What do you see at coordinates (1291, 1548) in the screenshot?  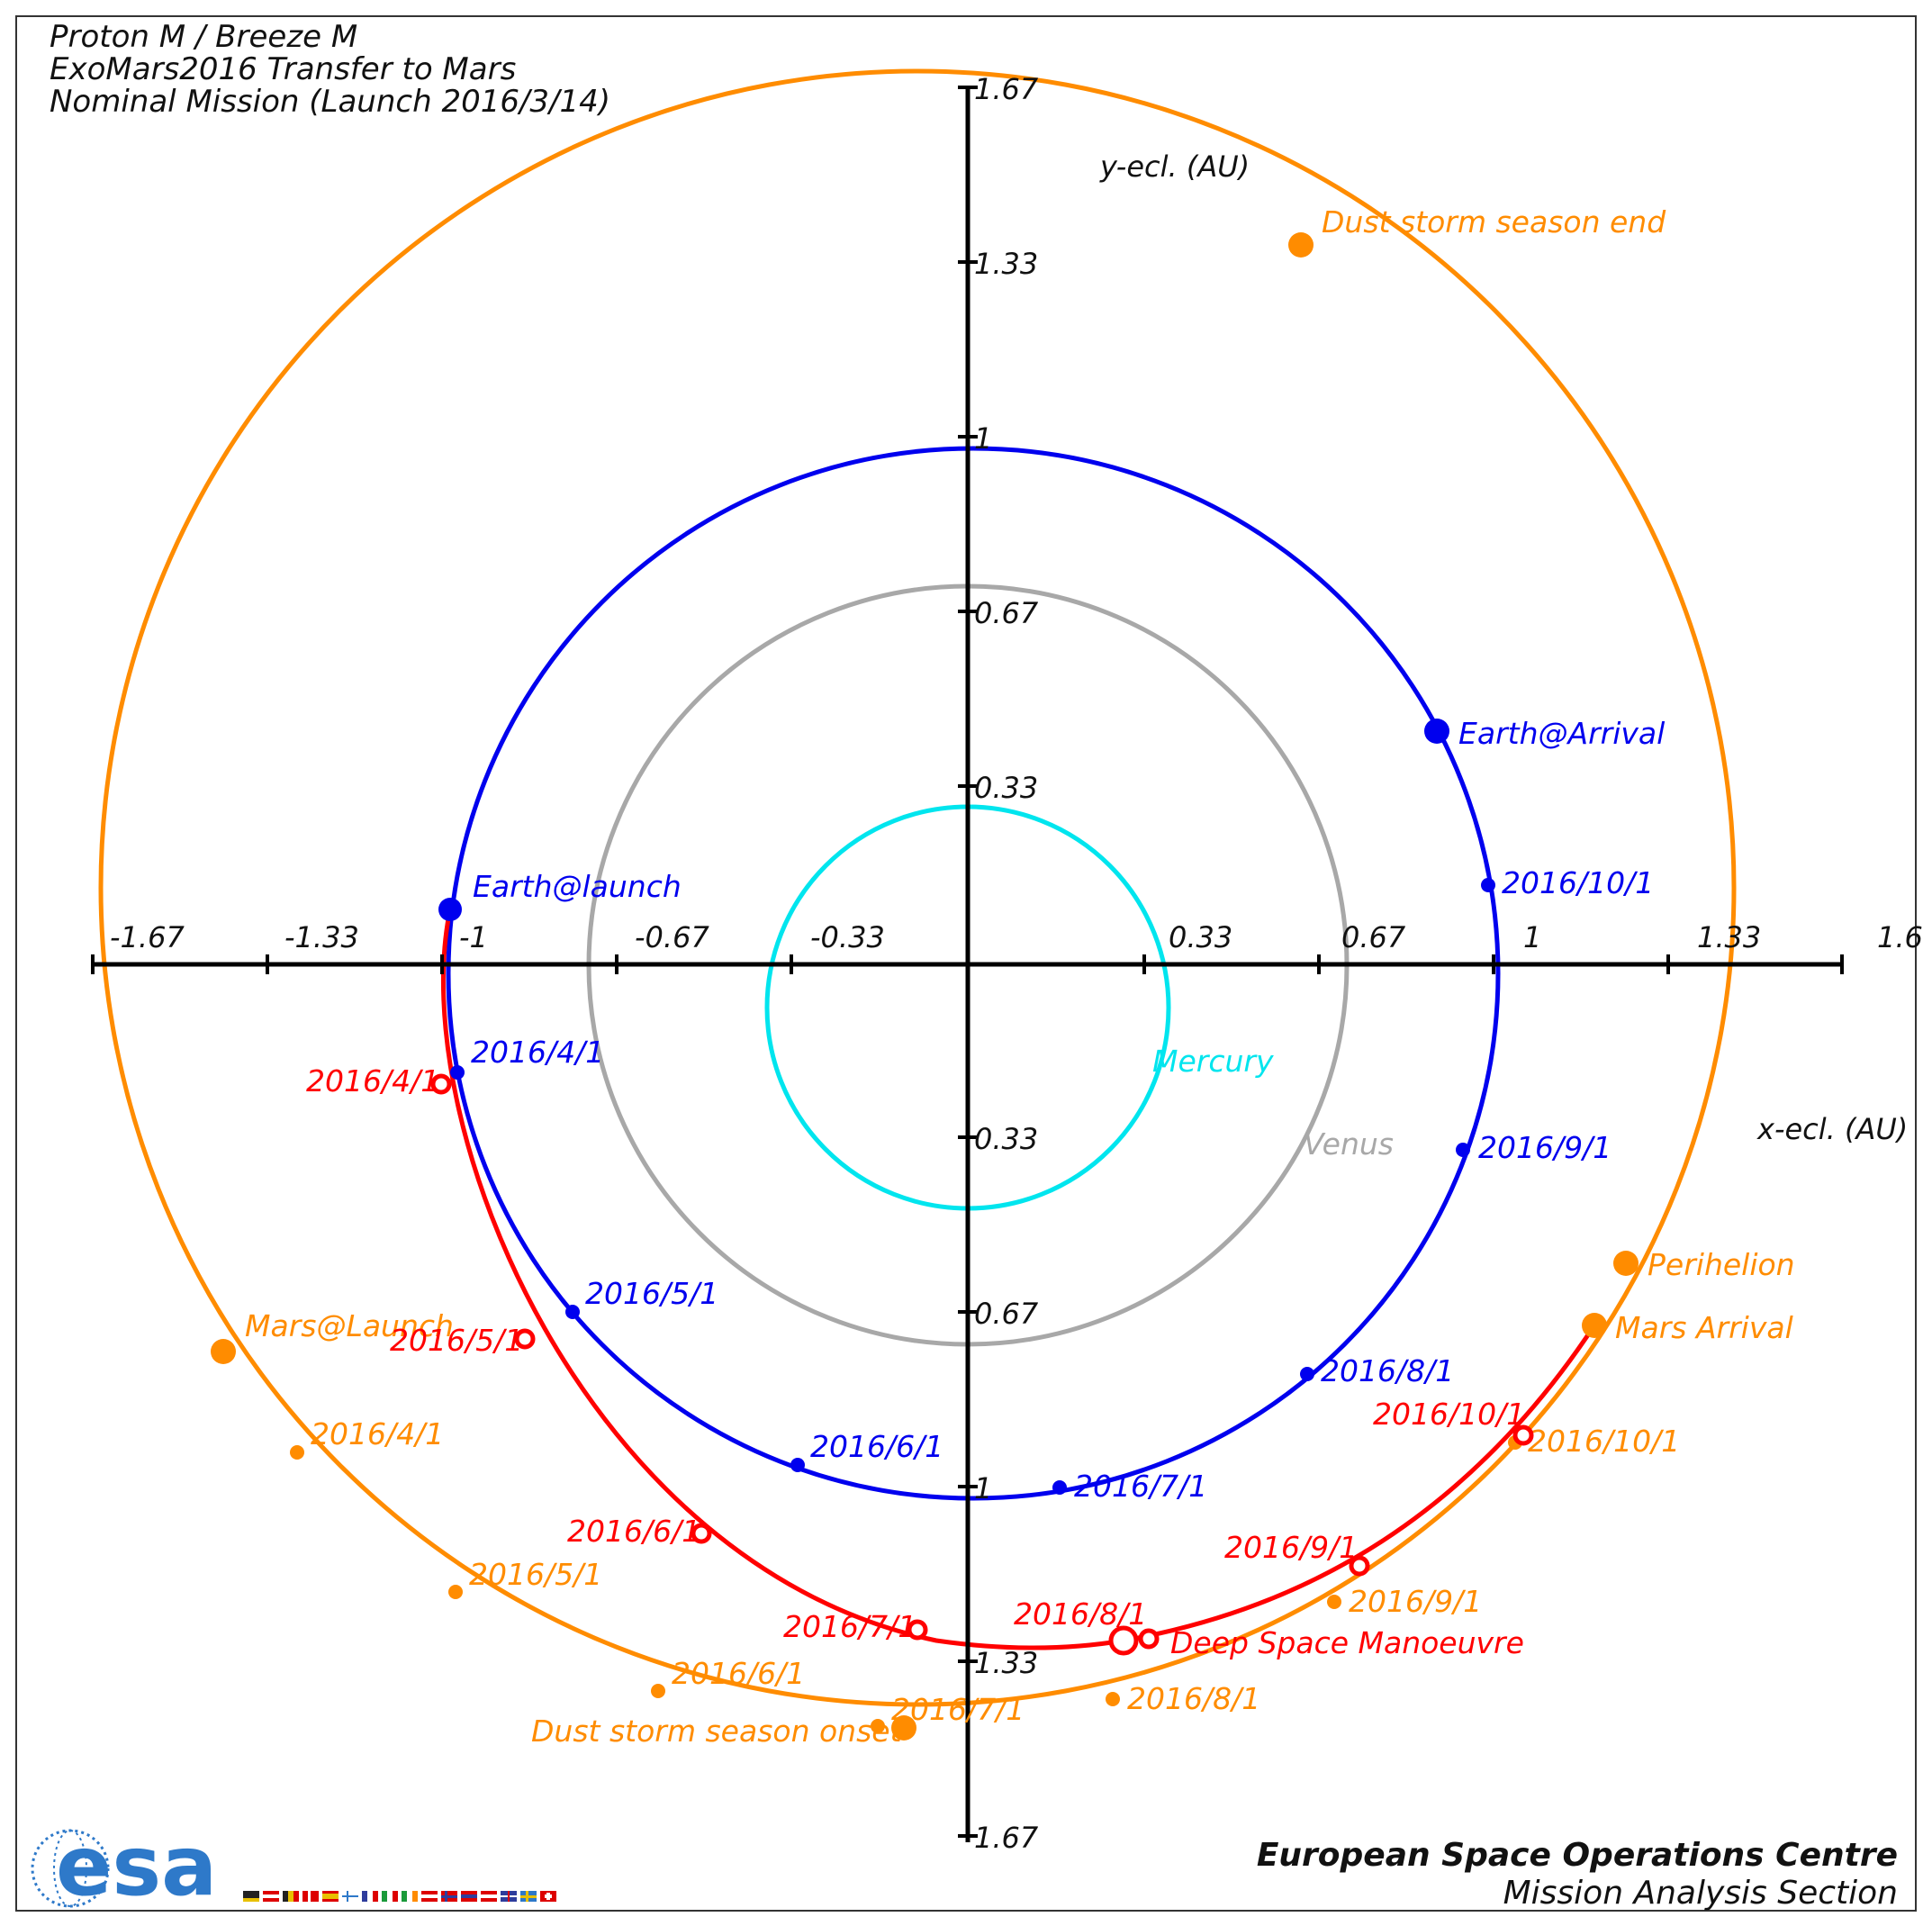 I see `transfer-date-label: 2016/9/1` at bounding box center [1291, 1548].